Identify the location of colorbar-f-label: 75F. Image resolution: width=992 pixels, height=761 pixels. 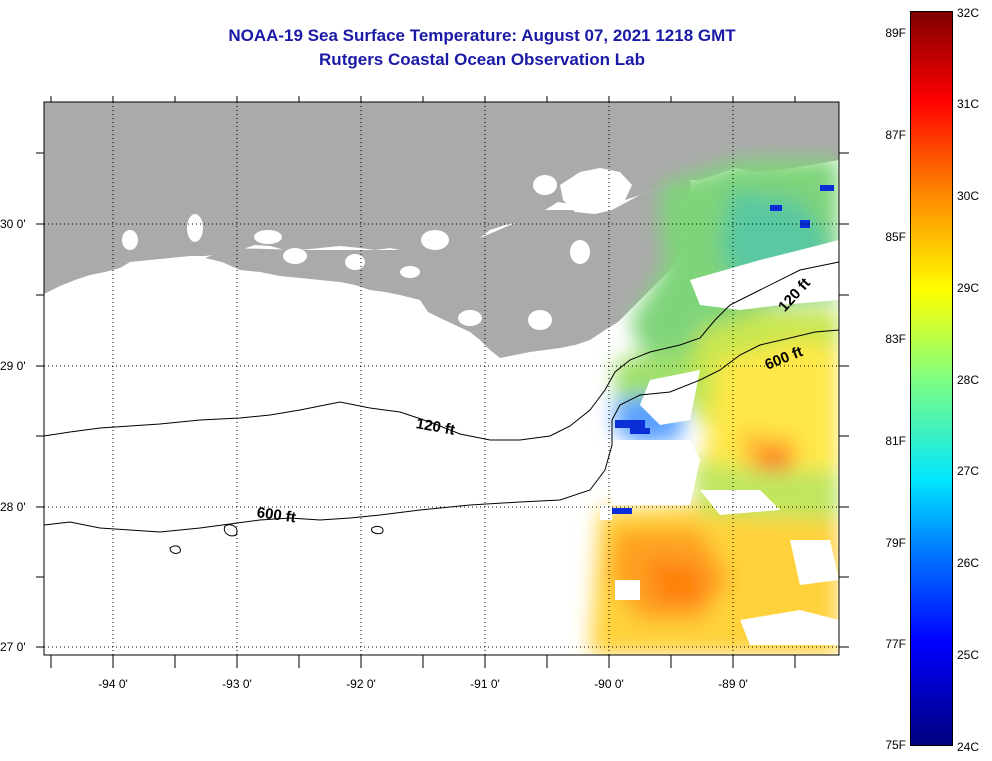
(895, 745).